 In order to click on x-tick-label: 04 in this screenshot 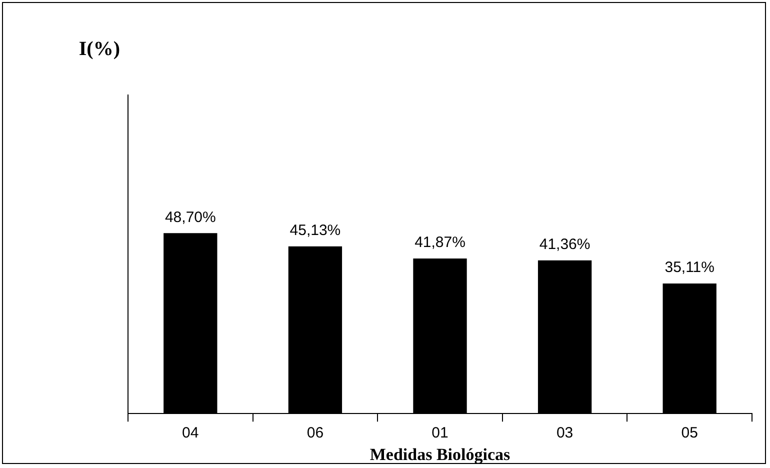, I will do `click(190, 433)`.